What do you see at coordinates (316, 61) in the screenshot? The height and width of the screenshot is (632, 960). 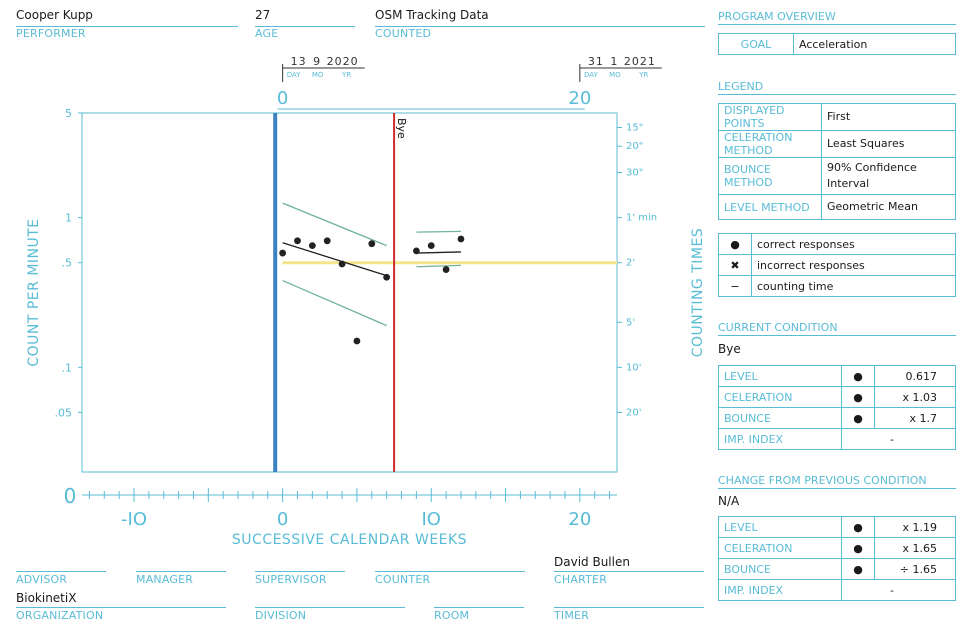 I see `date-month: 9` at bounding box center [316, 61].